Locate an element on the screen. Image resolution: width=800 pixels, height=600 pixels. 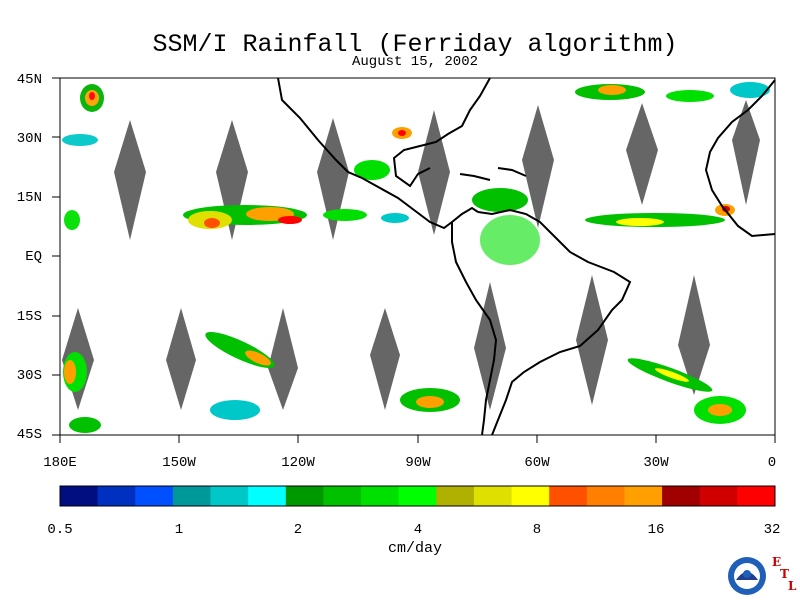
lat-label-45n: 45N is located at coordinates (29, 80).